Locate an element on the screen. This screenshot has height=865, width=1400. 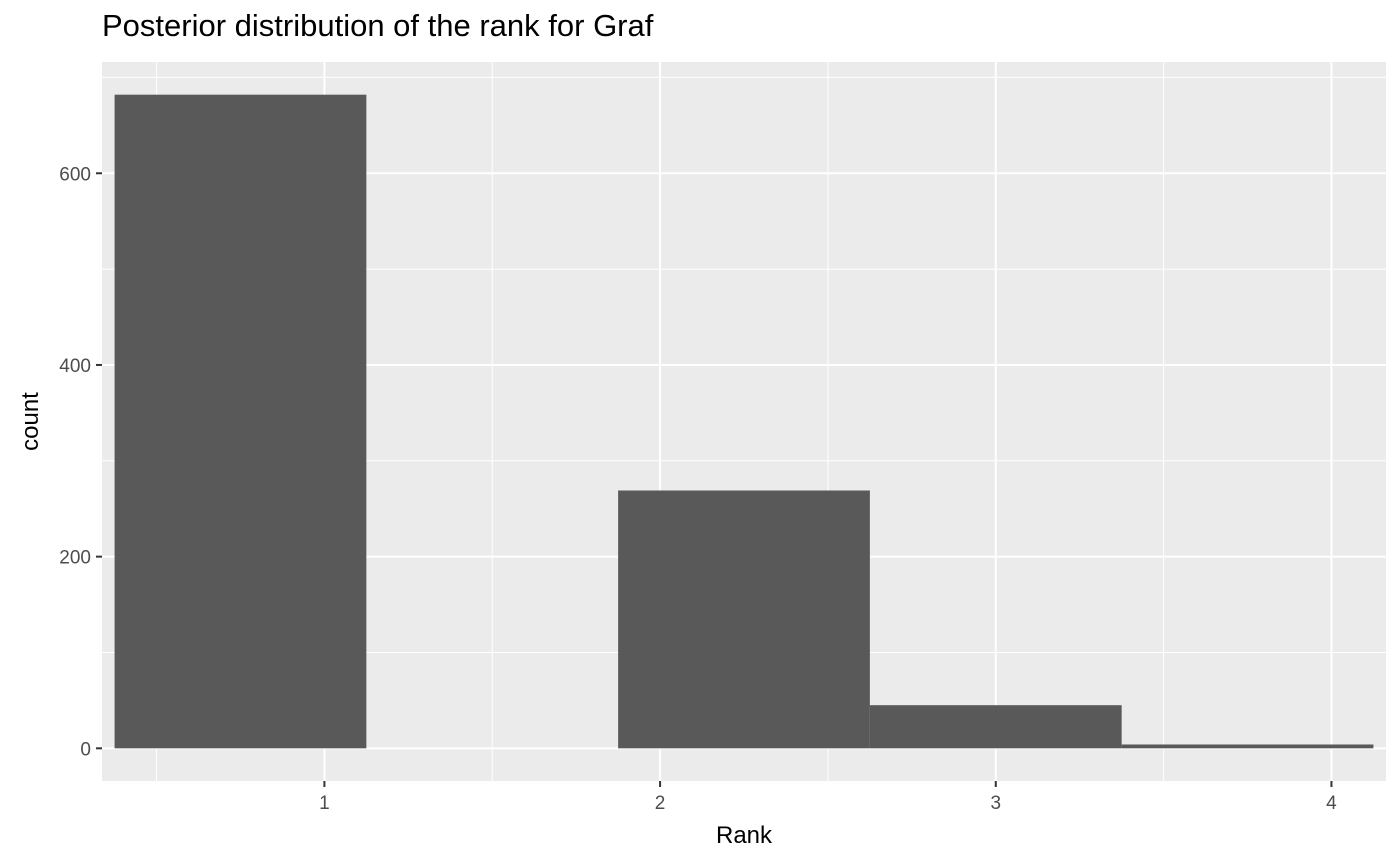
y-tick-label: 200 is located at coordinates (75, 558).